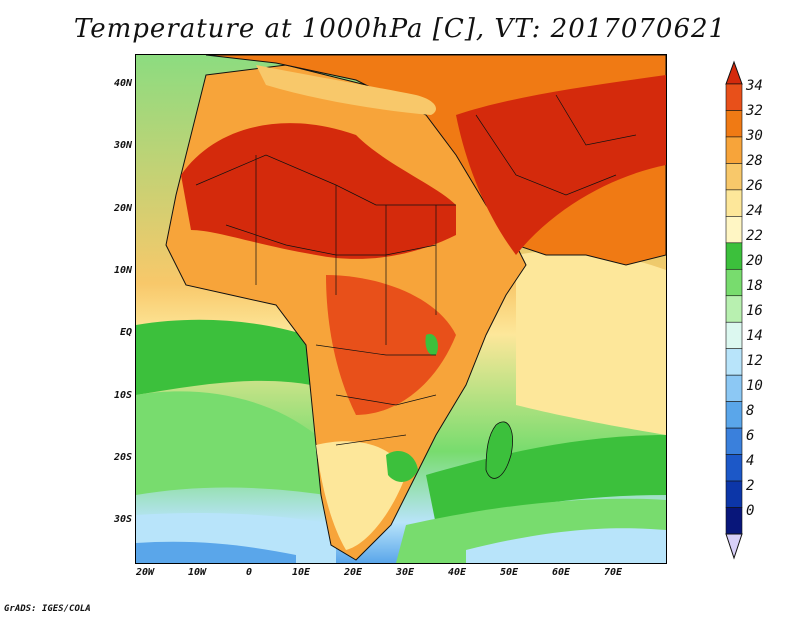  What do you see at coordinates (301, 572) in the screenshot?
I see `lon-label-10e: 10E` at bounding box center [301, 572].